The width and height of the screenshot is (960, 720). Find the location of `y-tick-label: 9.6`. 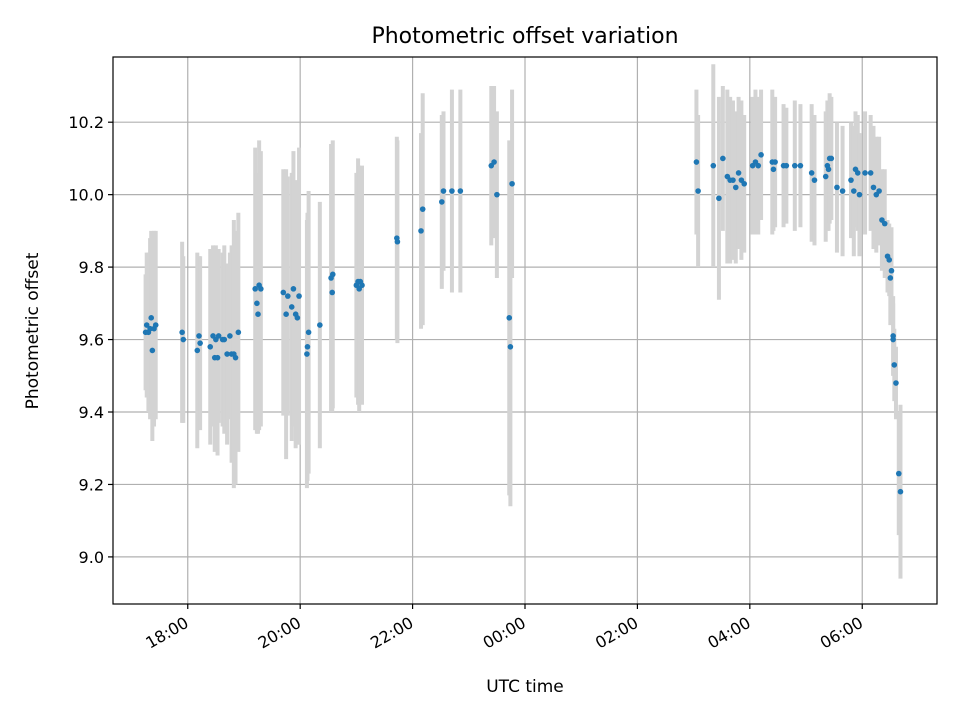

y-tick-label: 9.6 is located at coordinates (91, 340).